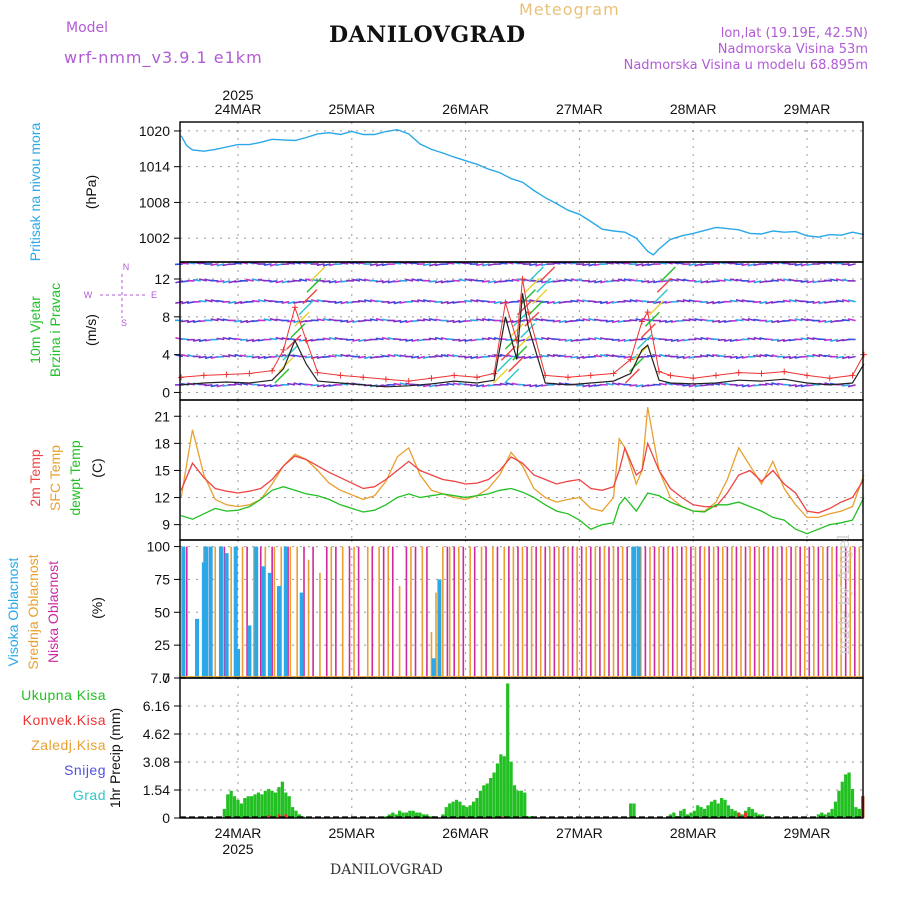 This screenshot has height=900, width=900. Describe the element at coordinates (124, 323) in the screenshot. I see `compass-s-label: S` at that location.